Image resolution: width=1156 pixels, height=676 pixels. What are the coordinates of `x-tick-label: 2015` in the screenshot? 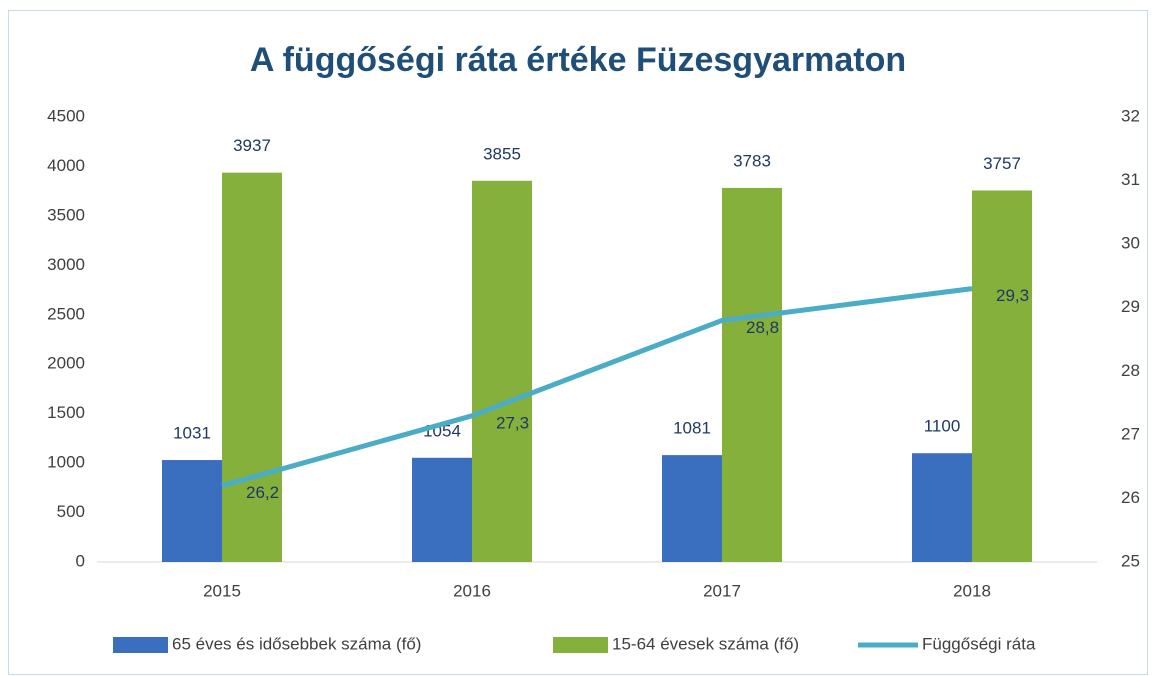 It's located at (222, 590).